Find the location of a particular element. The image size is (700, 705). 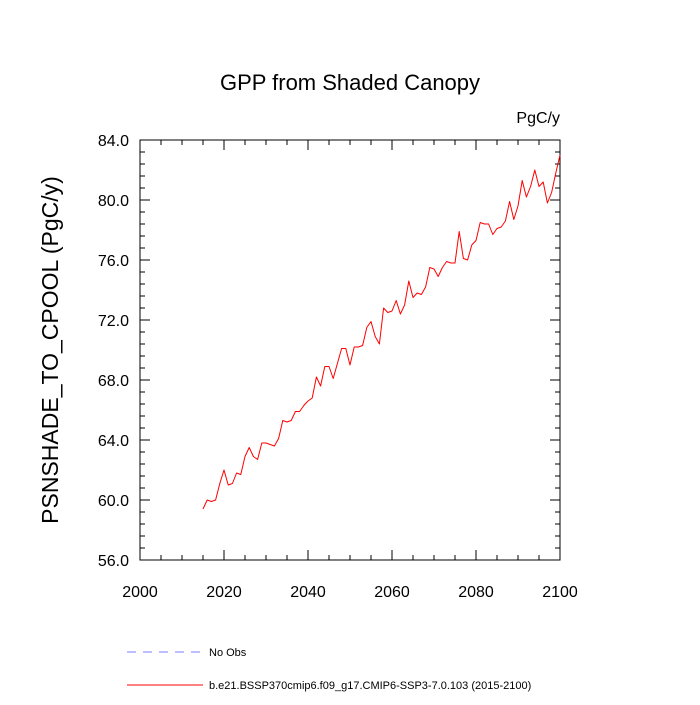

y-tick-label: 60.0 is located at coordinates (113, 501).